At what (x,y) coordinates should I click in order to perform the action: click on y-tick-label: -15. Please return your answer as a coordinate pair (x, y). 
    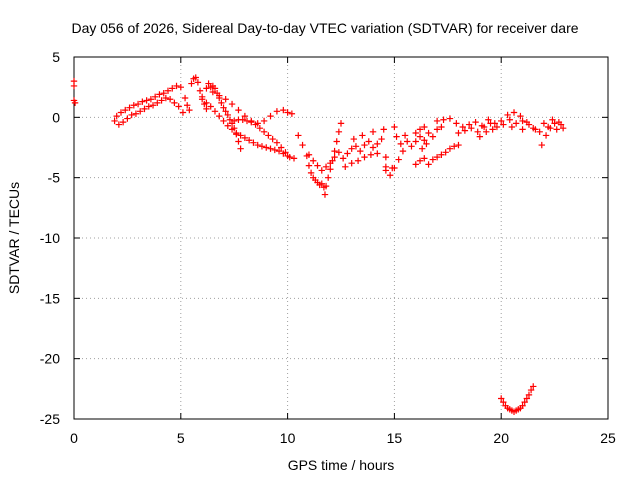
    Looking at the image, I should click on (50, 298).